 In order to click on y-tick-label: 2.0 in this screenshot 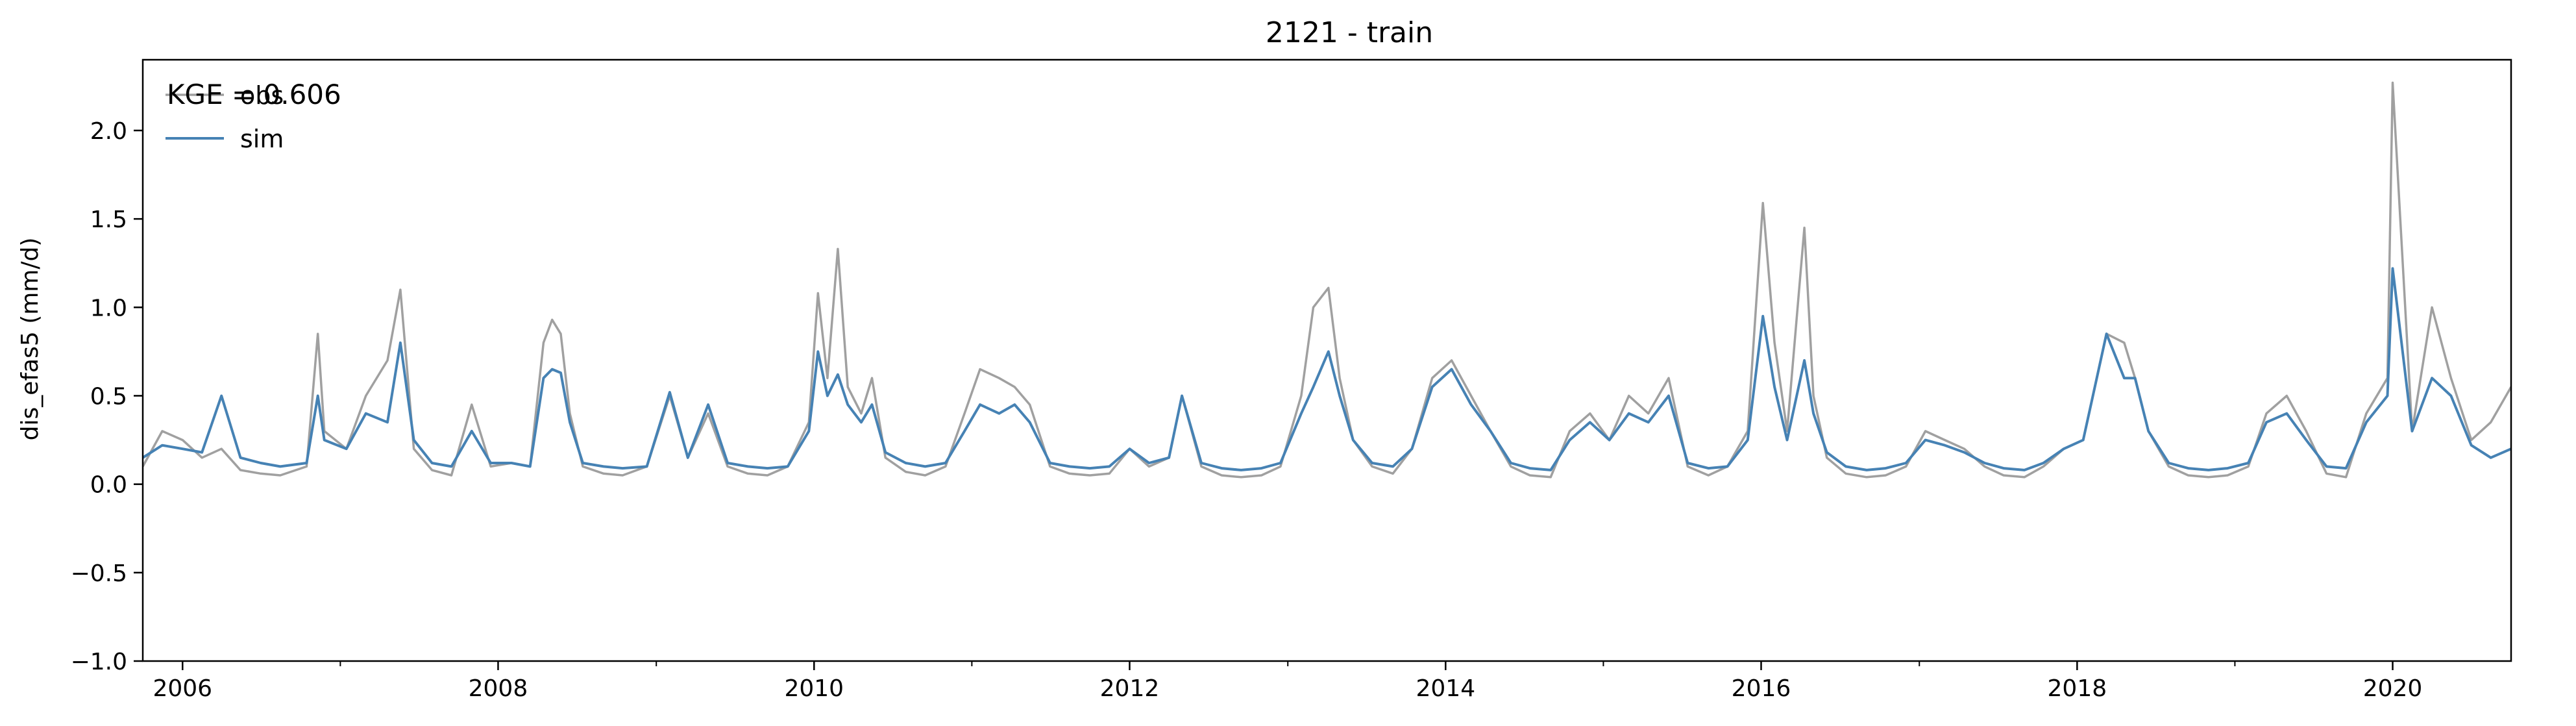, I will do `click(108, 131)`.